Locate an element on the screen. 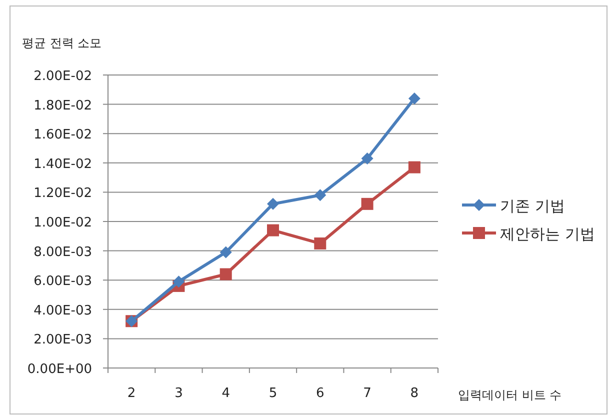 The width and height of the screenshot is (616, 416). x-tick-label: 6 is located at coordinates (320, 393).